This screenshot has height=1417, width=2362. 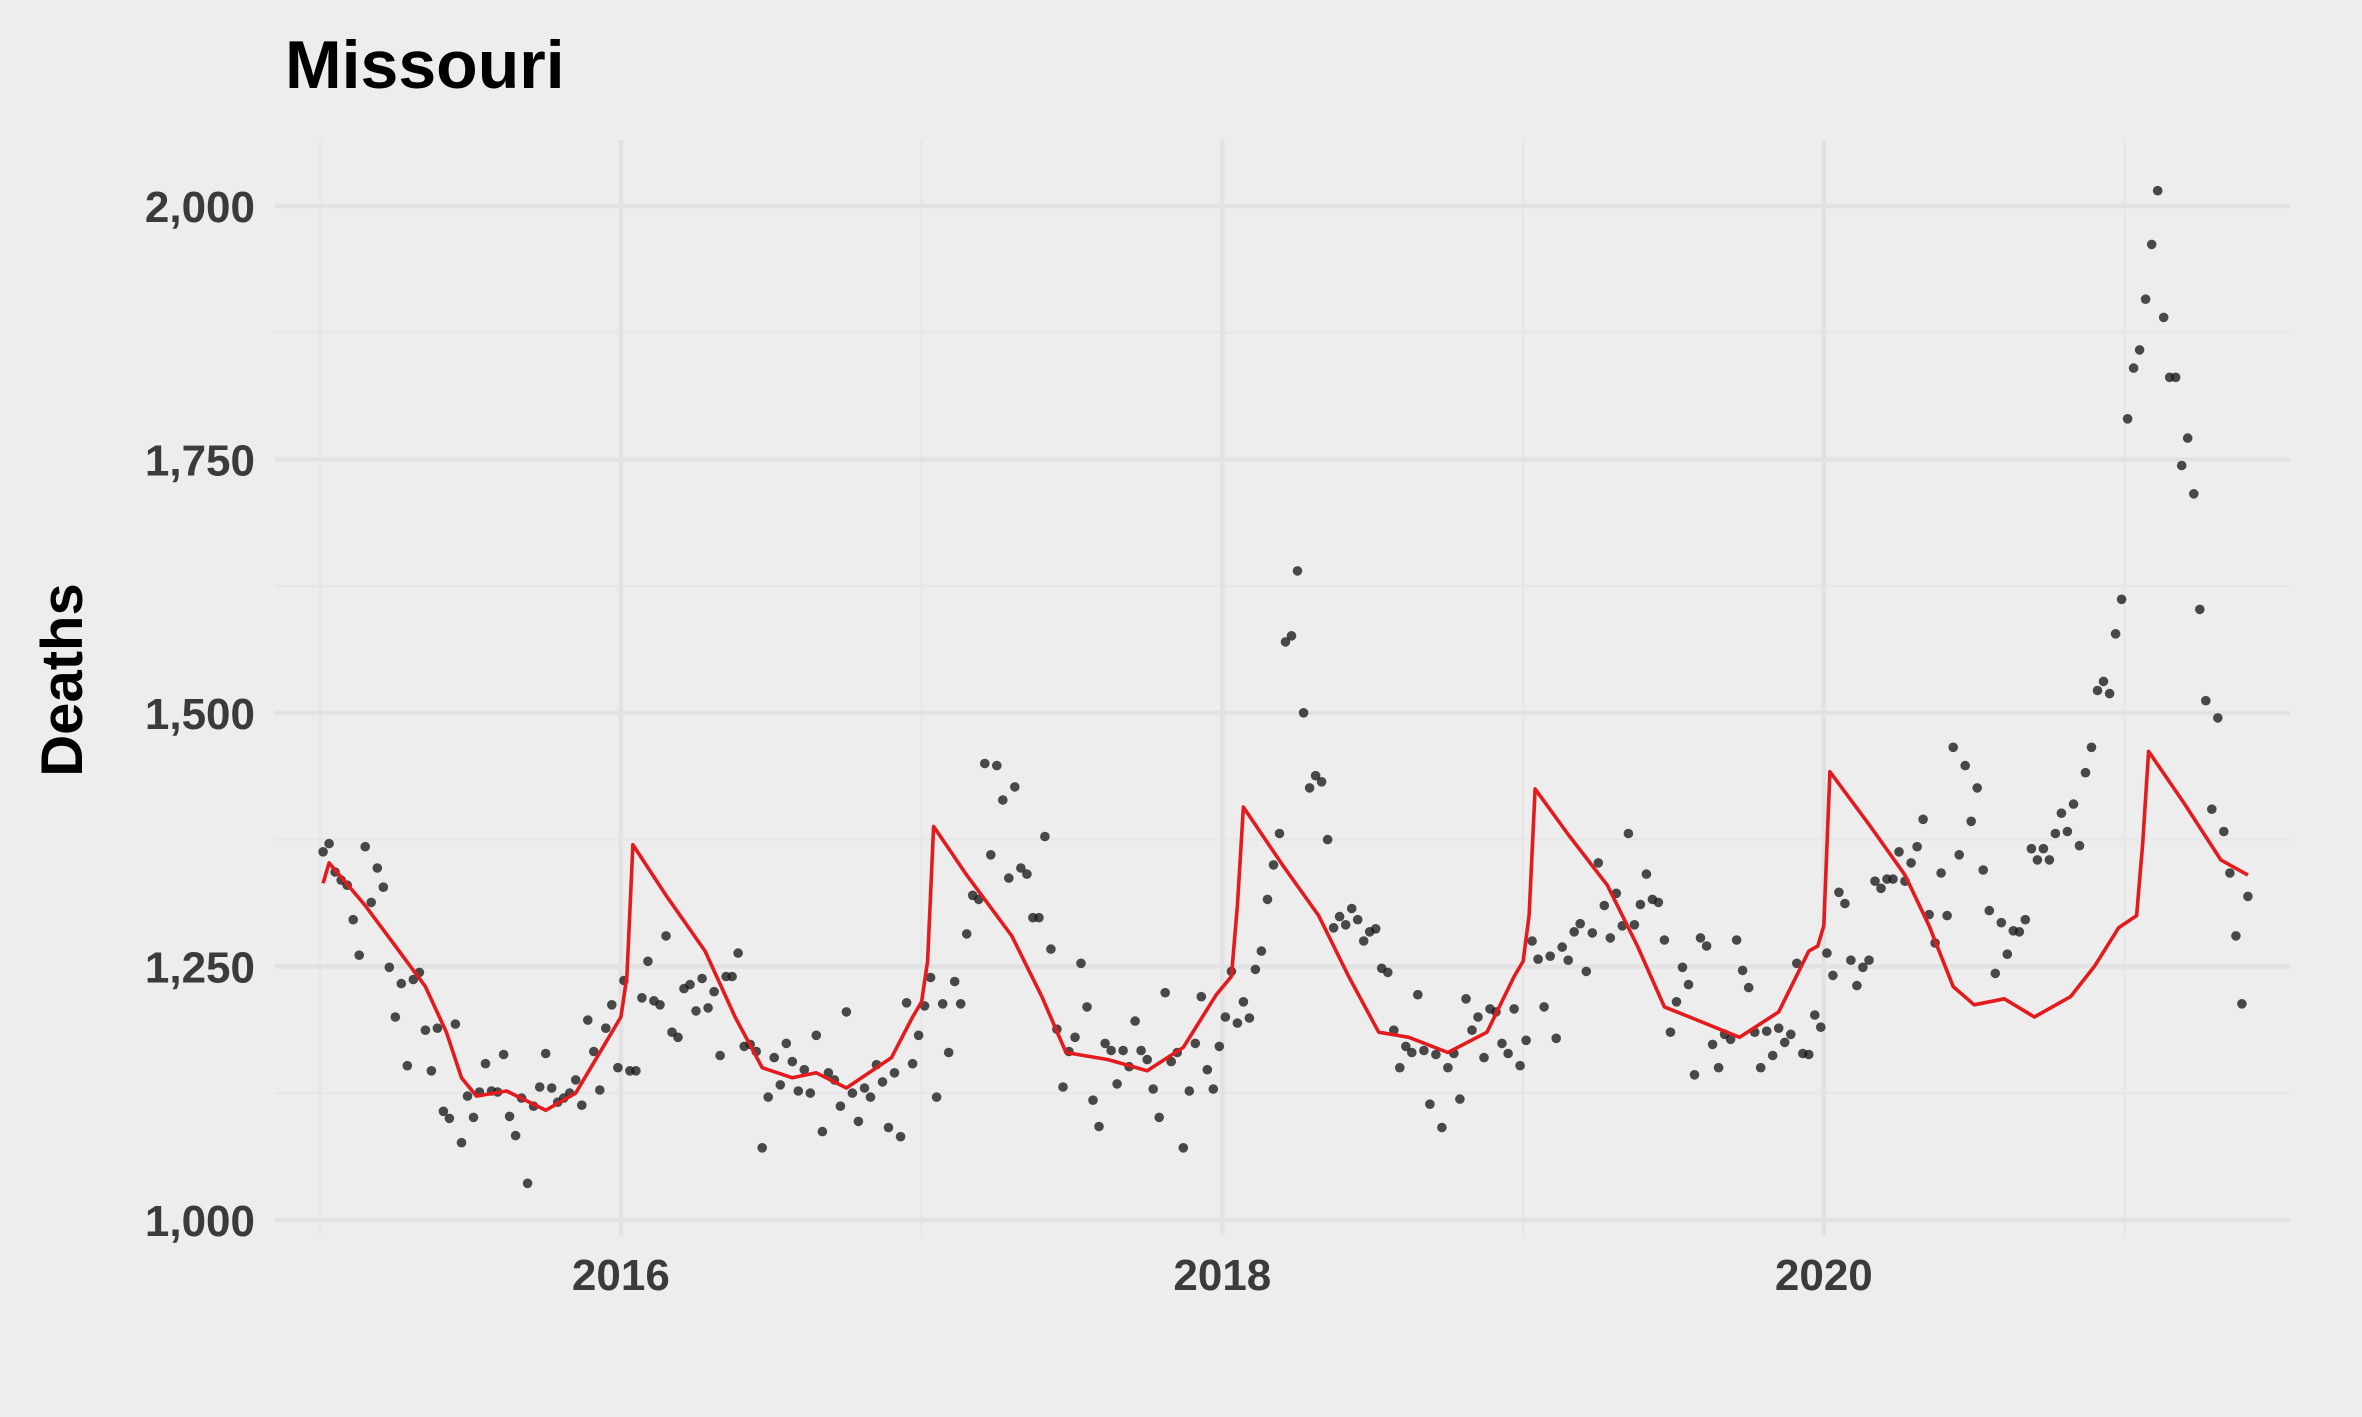 I want to click on y-axis-ticks: 1,000 1,250 1,500 1,750 2,000, so click(x=200, y=714).